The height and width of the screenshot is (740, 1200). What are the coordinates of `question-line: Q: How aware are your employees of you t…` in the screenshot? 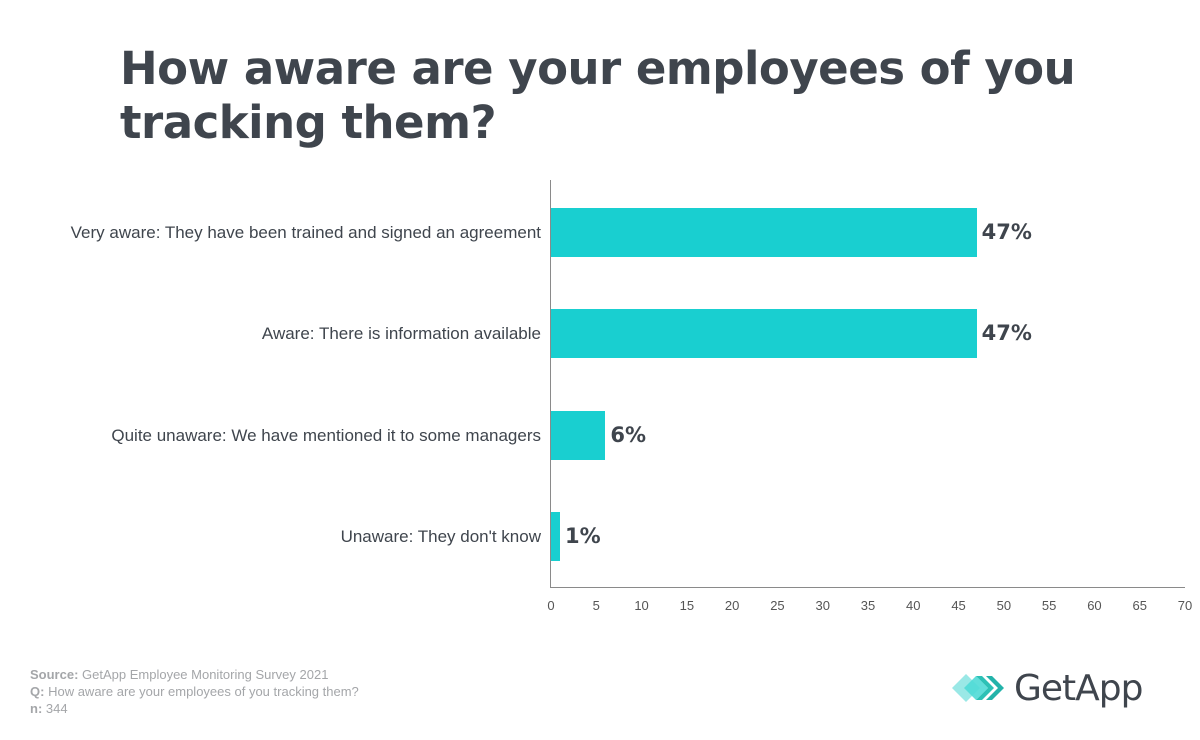 It's located at (194, 691).